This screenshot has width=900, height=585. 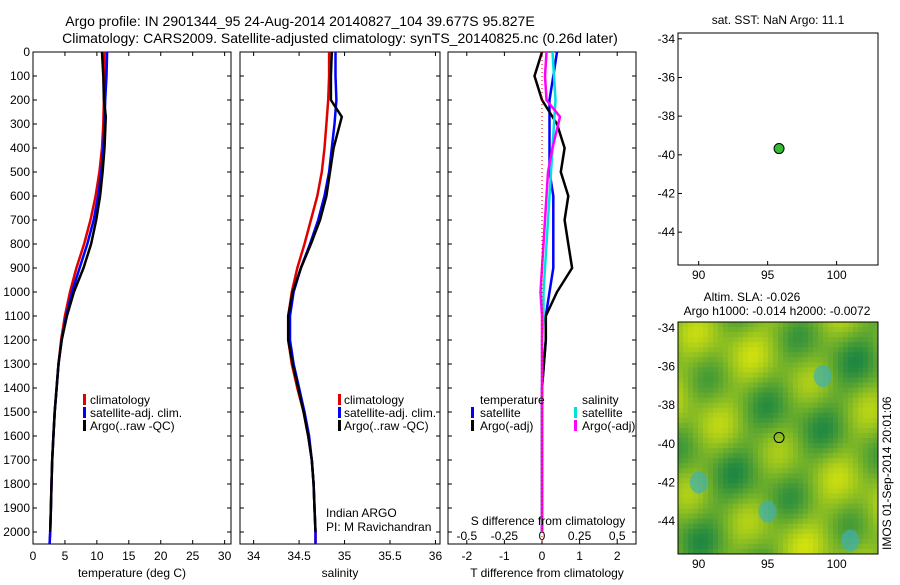 I want to click on sla_map-ytick-label: -40, so click(x=667, y=444).